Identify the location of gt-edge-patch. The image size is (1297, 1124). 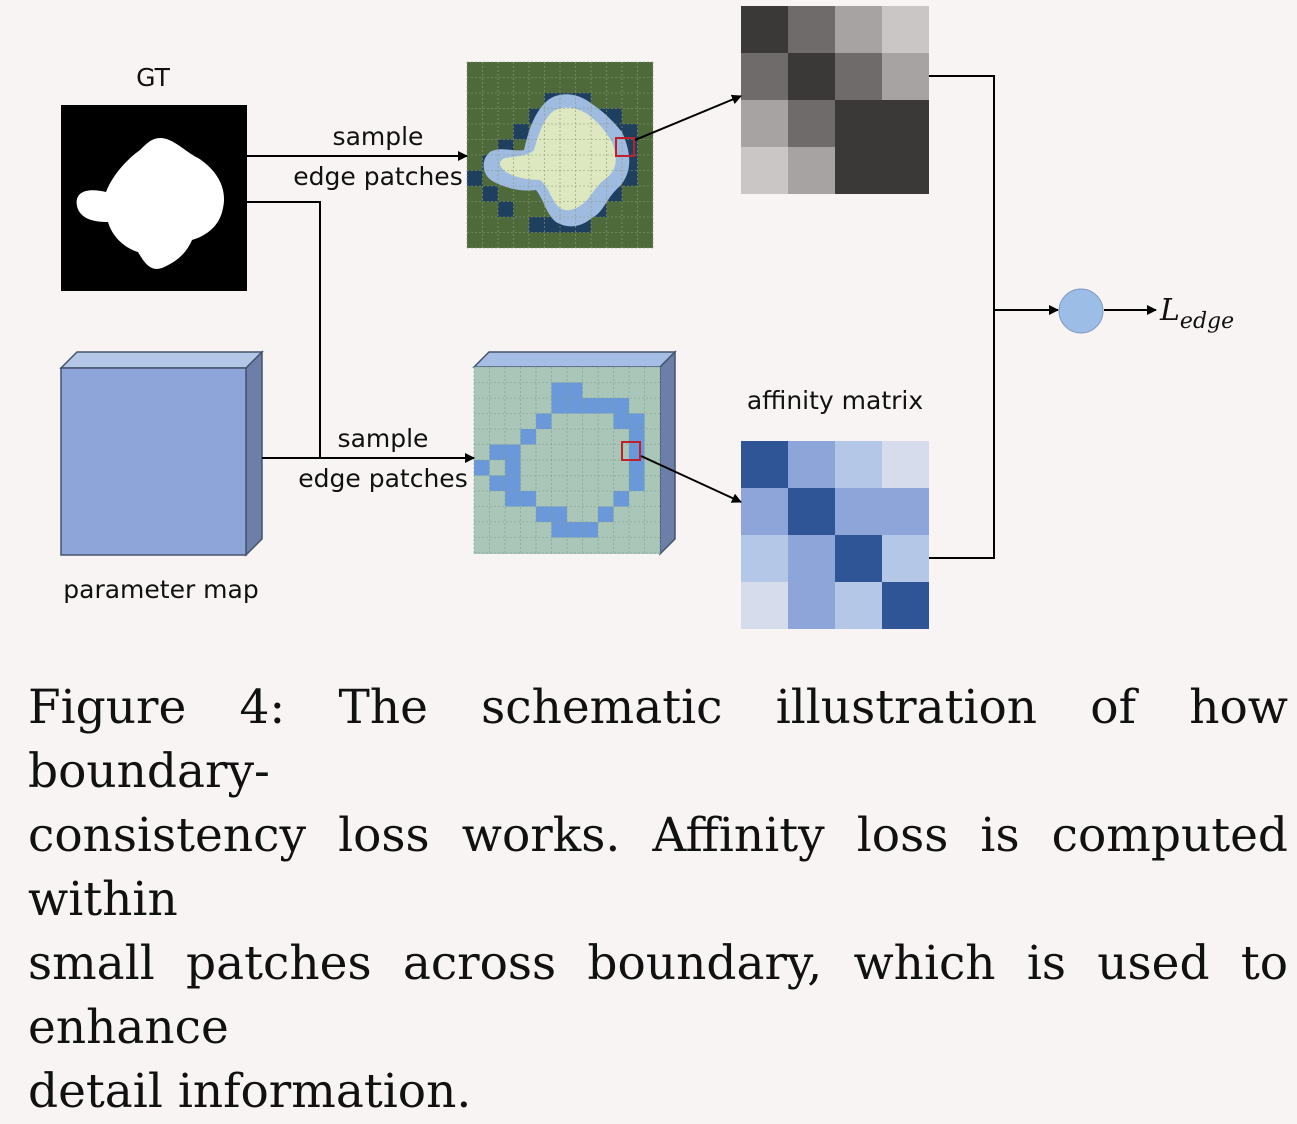
(560, 155).